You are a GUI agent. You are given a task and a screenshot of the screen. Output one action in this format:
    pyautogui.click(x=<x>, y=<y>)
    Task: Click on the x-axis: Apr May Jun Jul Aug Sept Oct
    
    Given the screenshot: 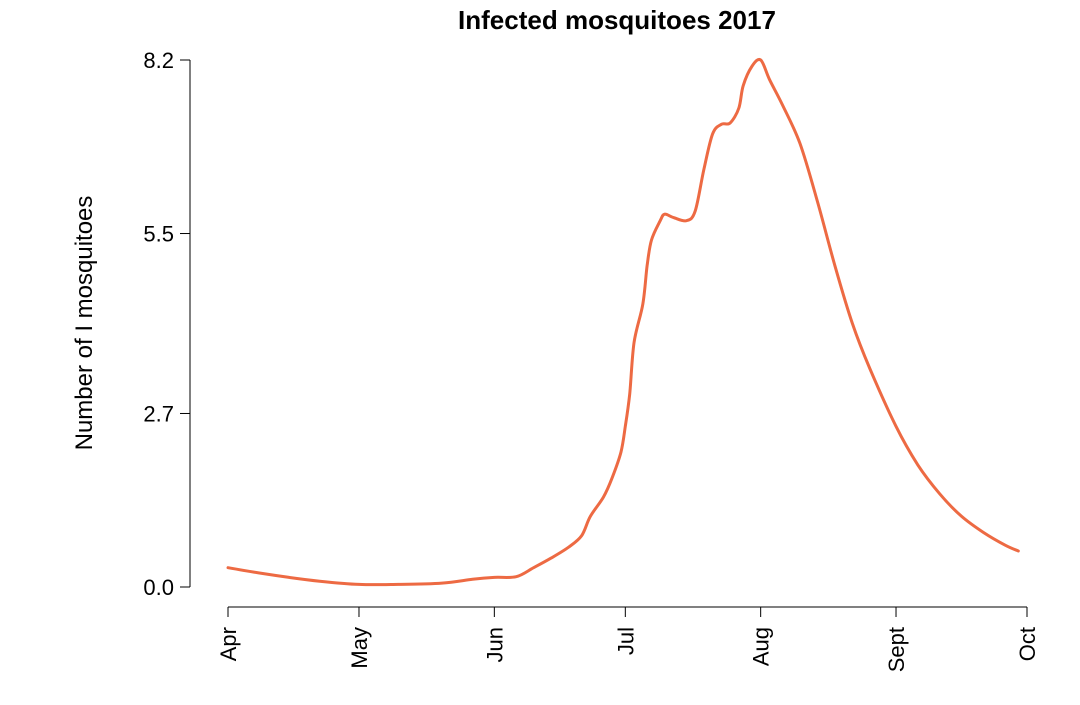 What is the action you would take?
    pyautogui.click(x=628, y=639)
    